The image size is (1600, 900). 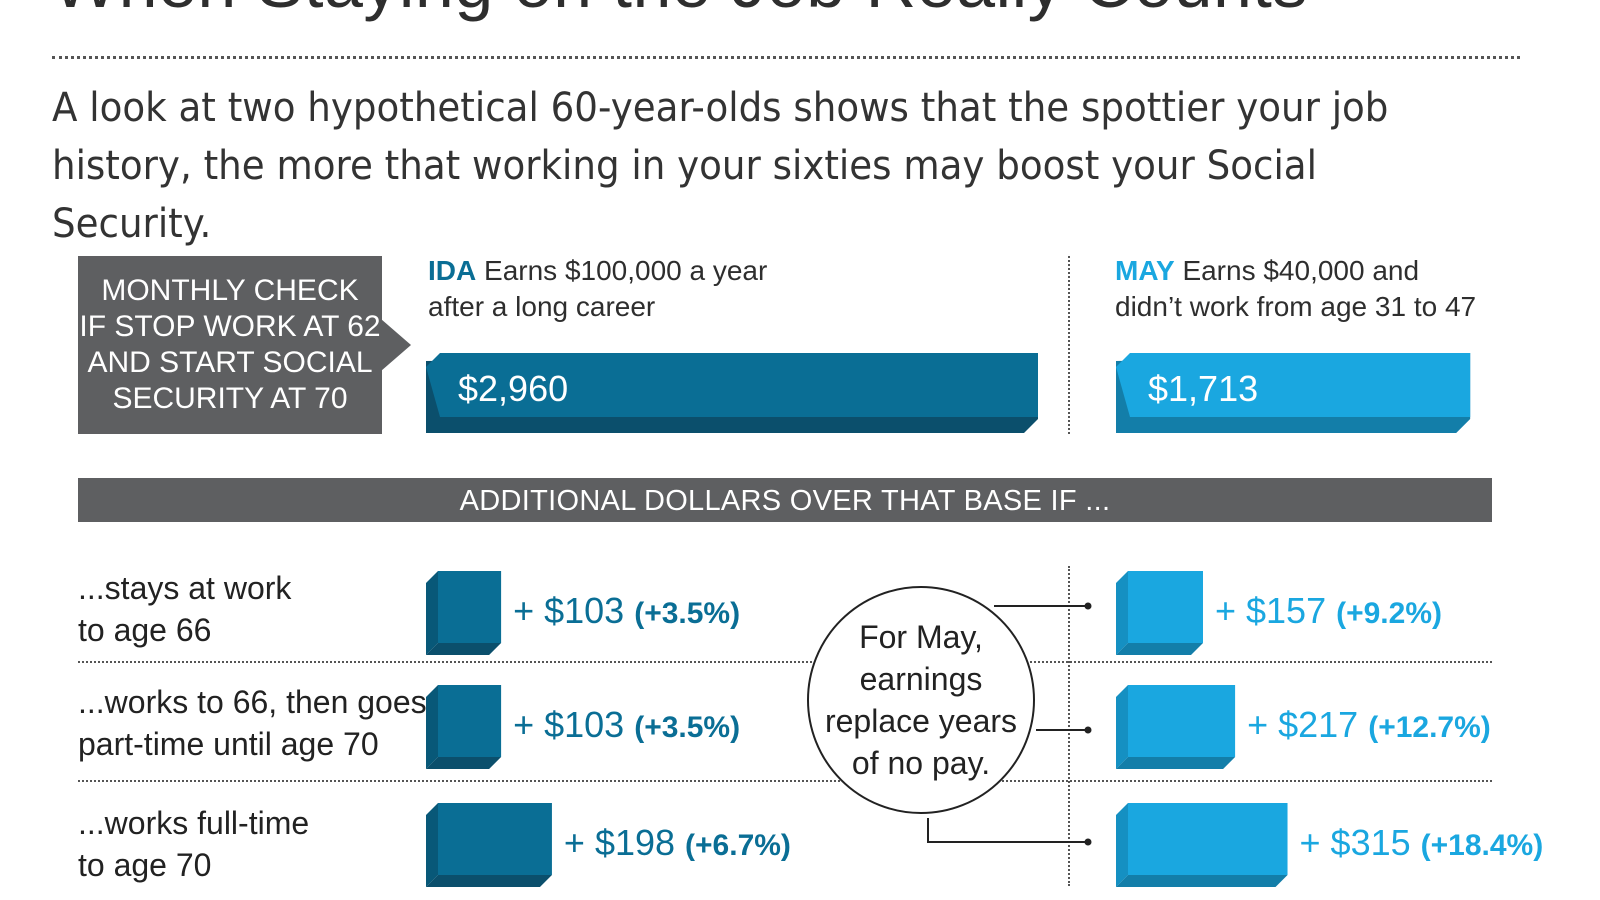 I want to click on ida-percent-label-1: (+3.5%), so click(x=687, y=613).